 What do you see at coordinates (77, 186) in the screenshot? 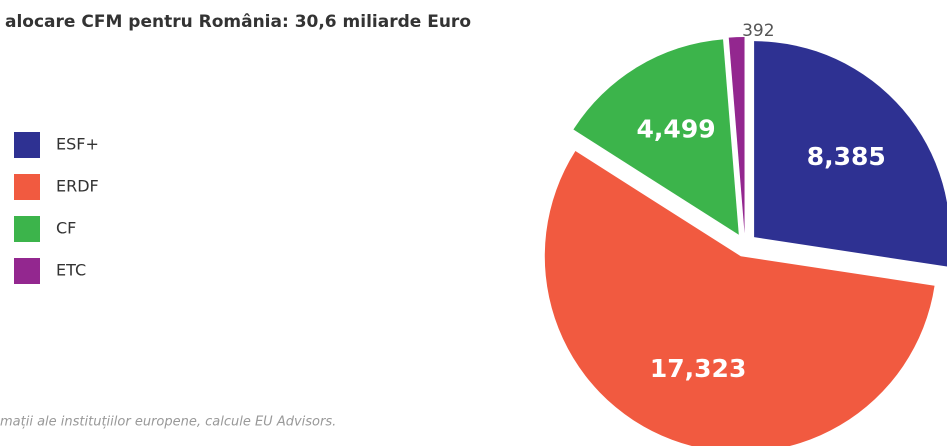
I see `legend-label: ERDF` at bounding box center [77, 186].